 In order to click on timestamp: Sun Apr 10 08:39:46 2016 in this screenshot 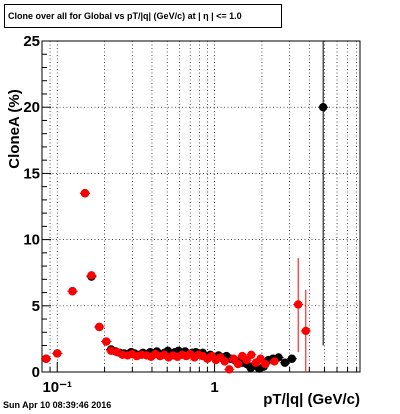, I will do `click(57, 405)`.